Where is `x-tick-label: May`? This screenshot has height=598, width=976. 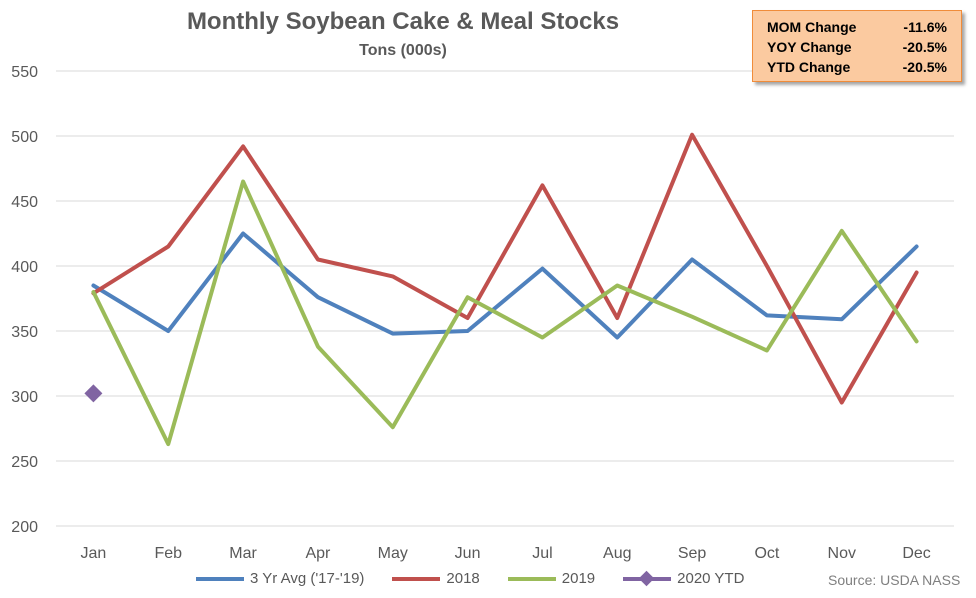
x-tick-label: May is located at coordinates (393, 553).